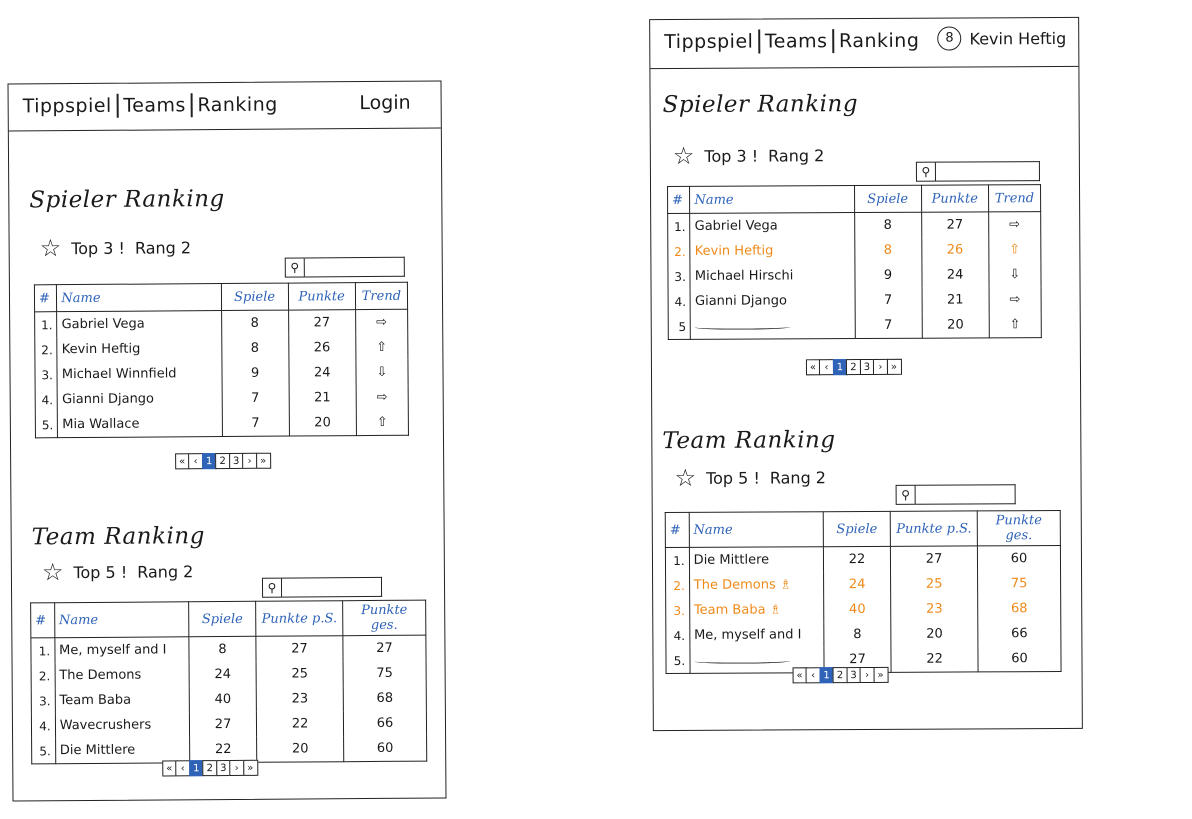  I want to click on navbar: Tippspiel Teams Ranking Login, so click(224, 106).